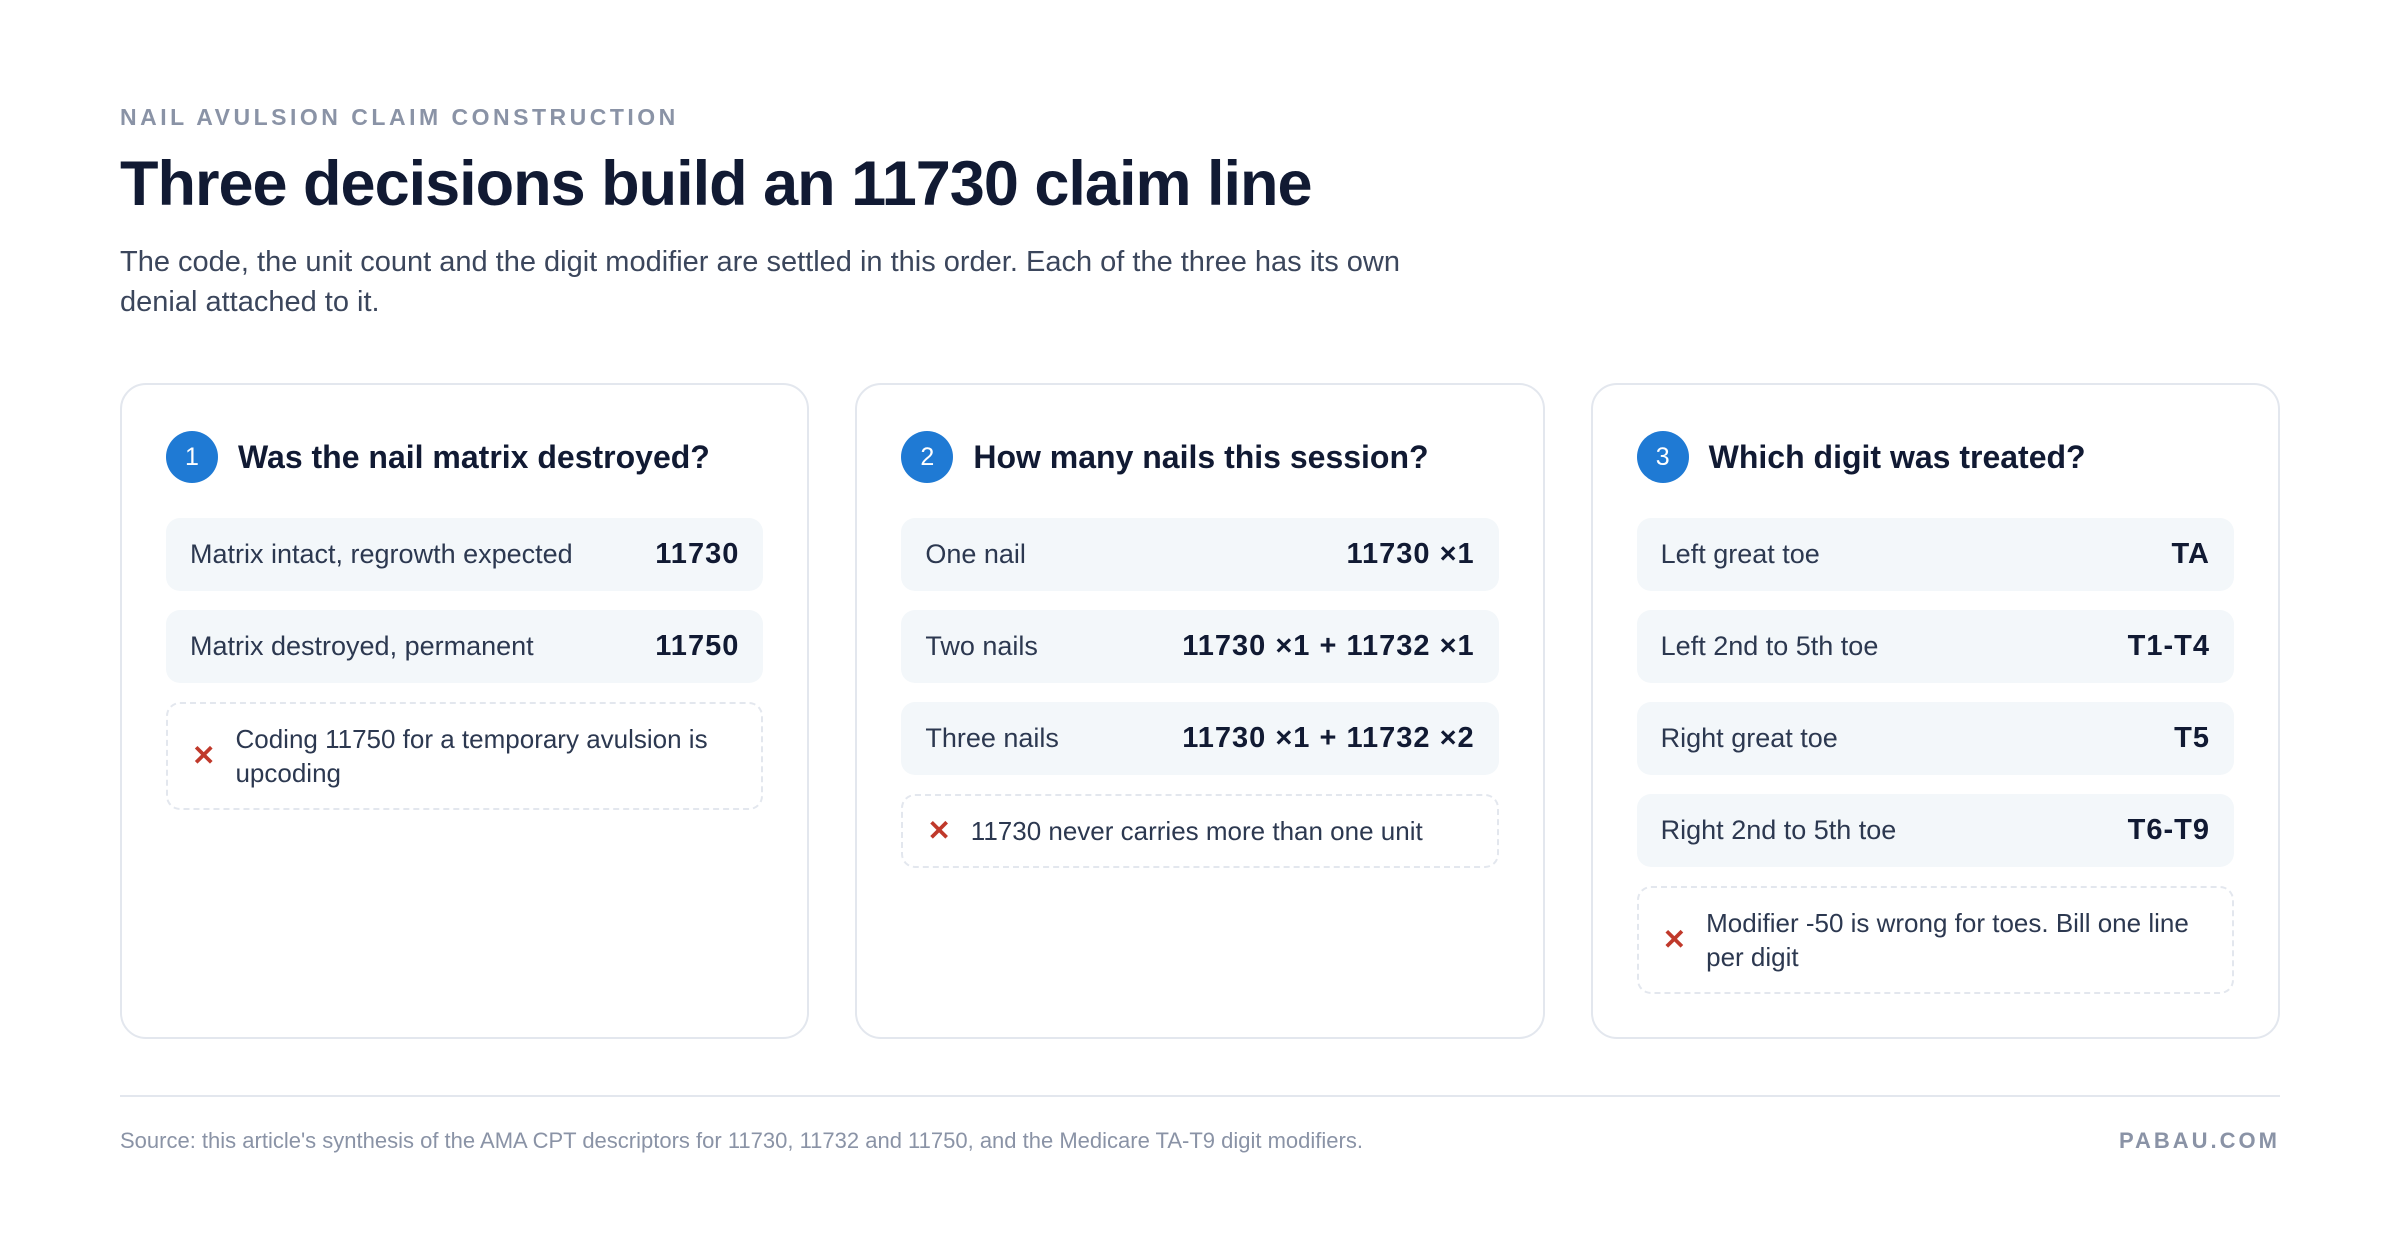  Describe the element at coordinates (1935, 646) in the screenshot. I see `option-row: Left 2nd to 5th toe T1-T4` at that location.